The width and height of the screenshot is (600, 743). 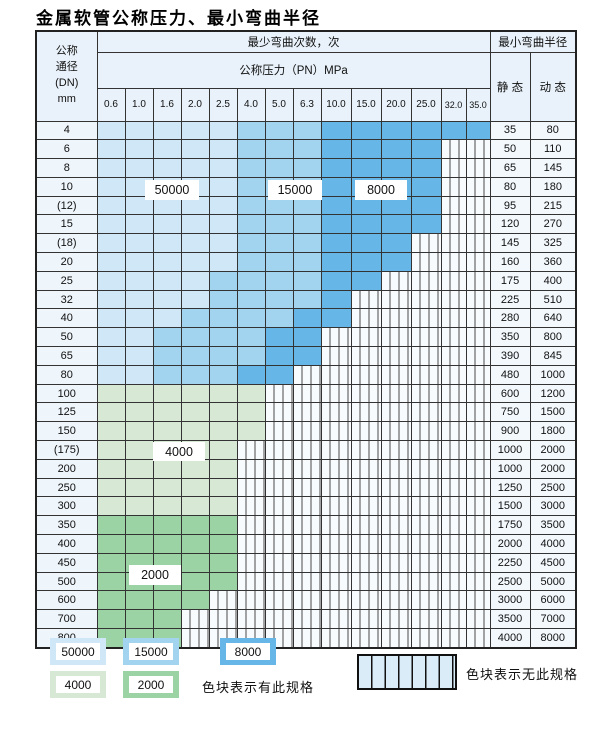 I want to click on static-radius-cell: 480, so click(x=510, y=374).